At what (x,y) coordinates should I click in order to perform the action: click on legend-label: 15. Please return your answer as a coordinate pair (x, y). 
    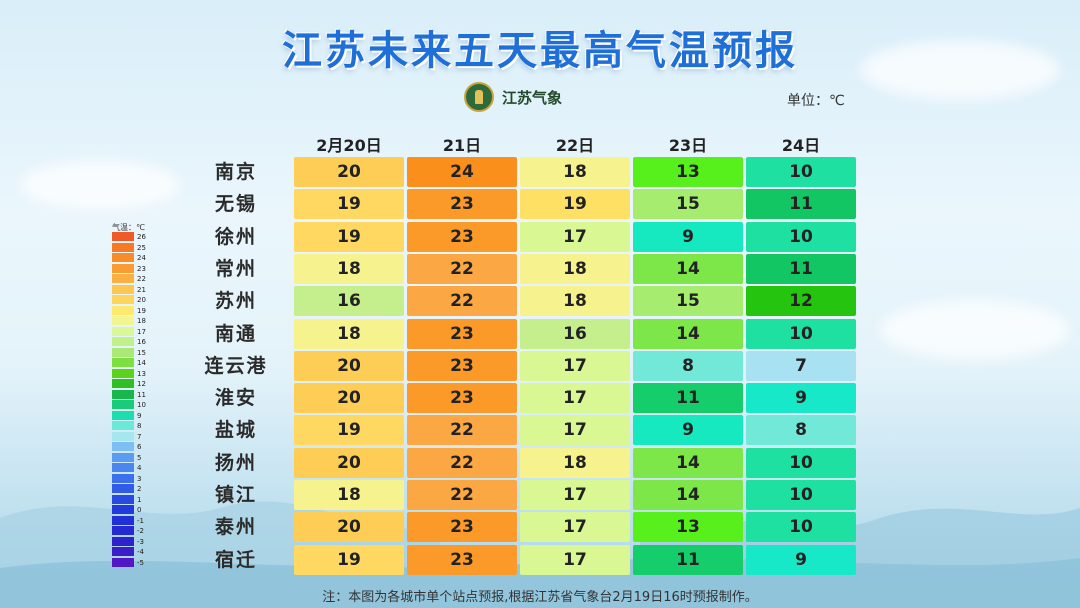
    Looking at the image, I should click on (141, 352).